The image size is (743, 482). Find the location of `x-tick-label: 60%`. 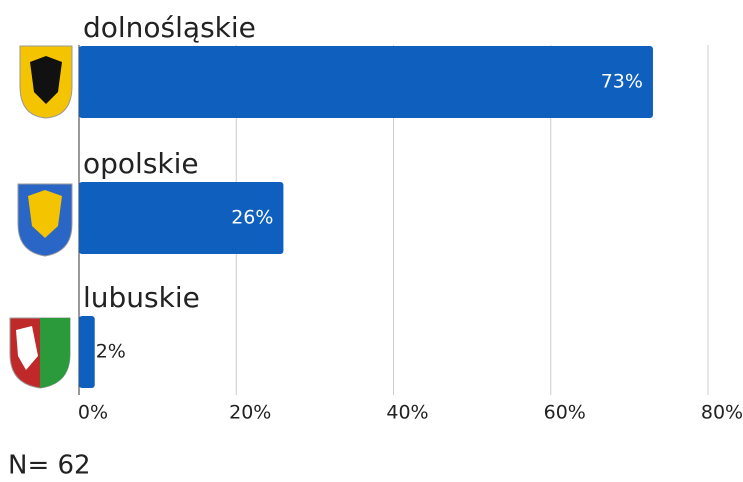

x-tick-label: 60% is located at coordinates (565, 413).